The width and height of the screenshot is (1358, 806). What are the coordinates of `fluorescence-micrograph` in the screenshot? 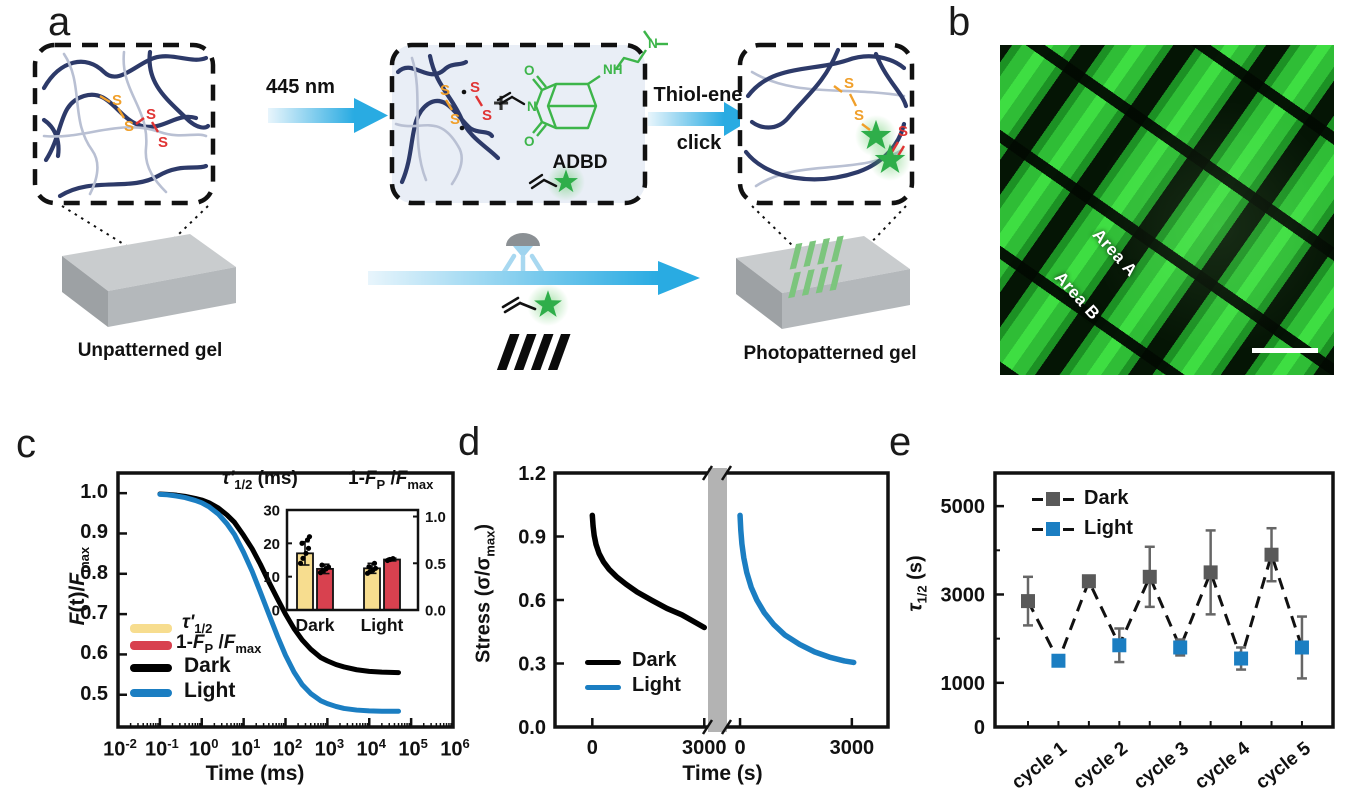 It's located at (1167, 210).